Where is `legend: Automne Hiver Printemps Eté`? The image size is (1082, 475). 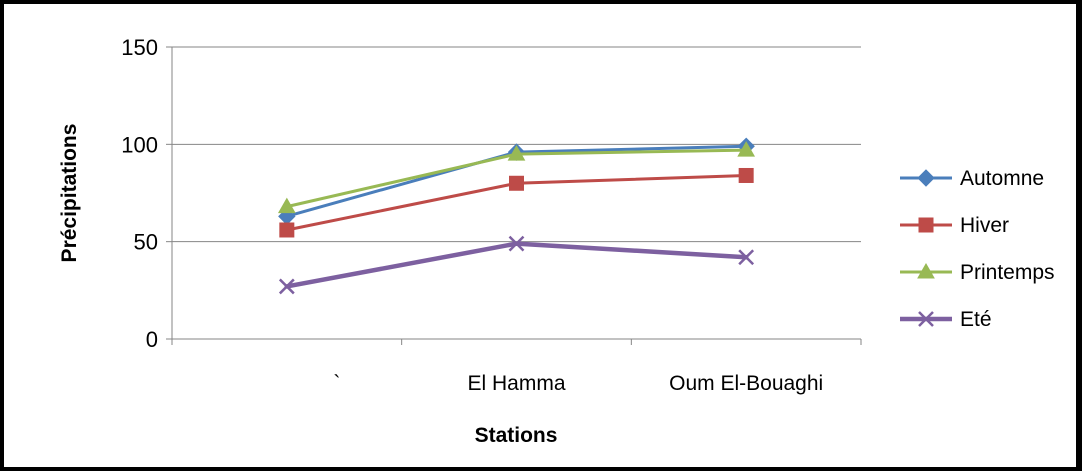 legend: Automne Hiver Printemps Eté is located at coordinates (977, 249).